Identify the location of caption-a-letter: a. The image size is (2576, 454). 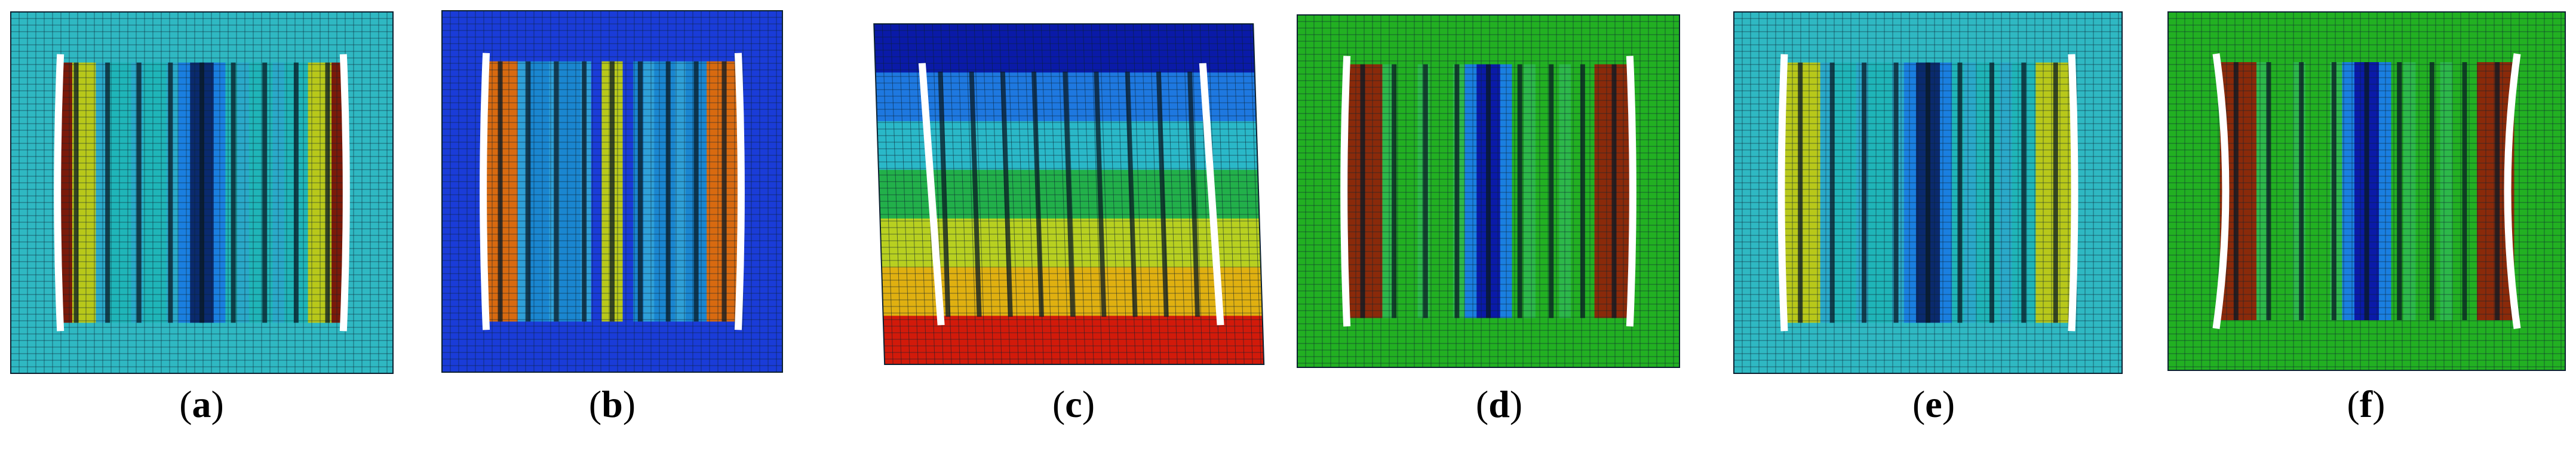
(201, 404).